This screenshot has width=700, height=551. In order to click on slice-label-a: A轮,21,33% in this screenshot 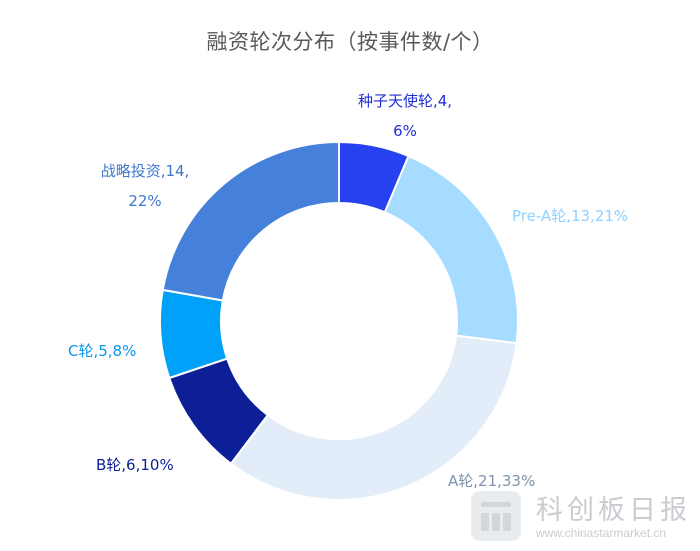, I will do `click(491, 481)`.